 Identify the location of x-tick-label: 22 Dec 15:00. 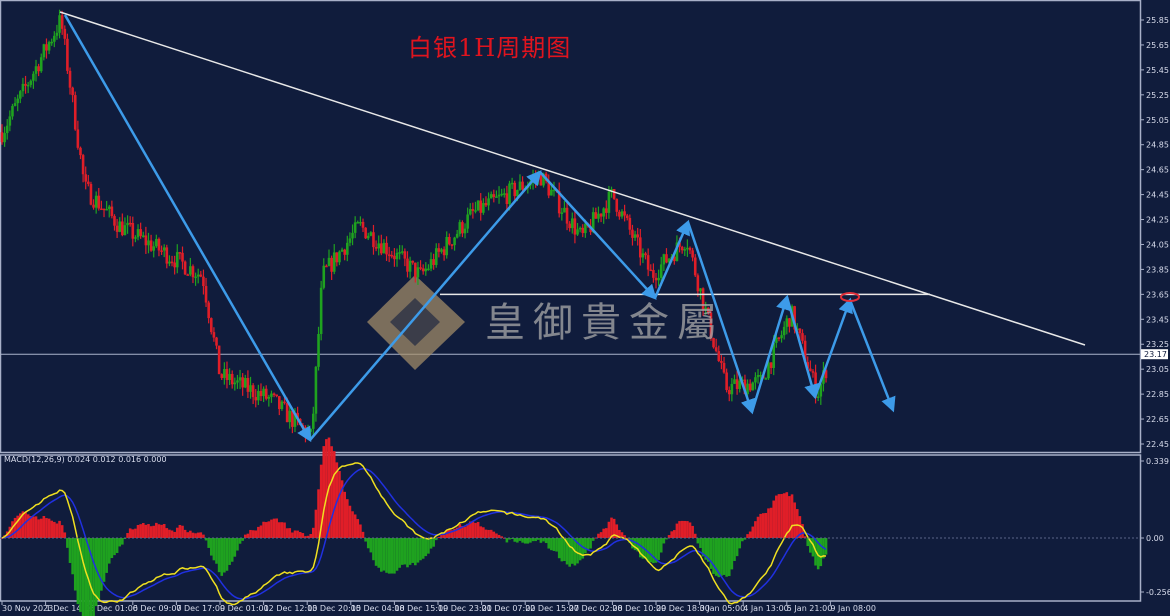
(552, 608).